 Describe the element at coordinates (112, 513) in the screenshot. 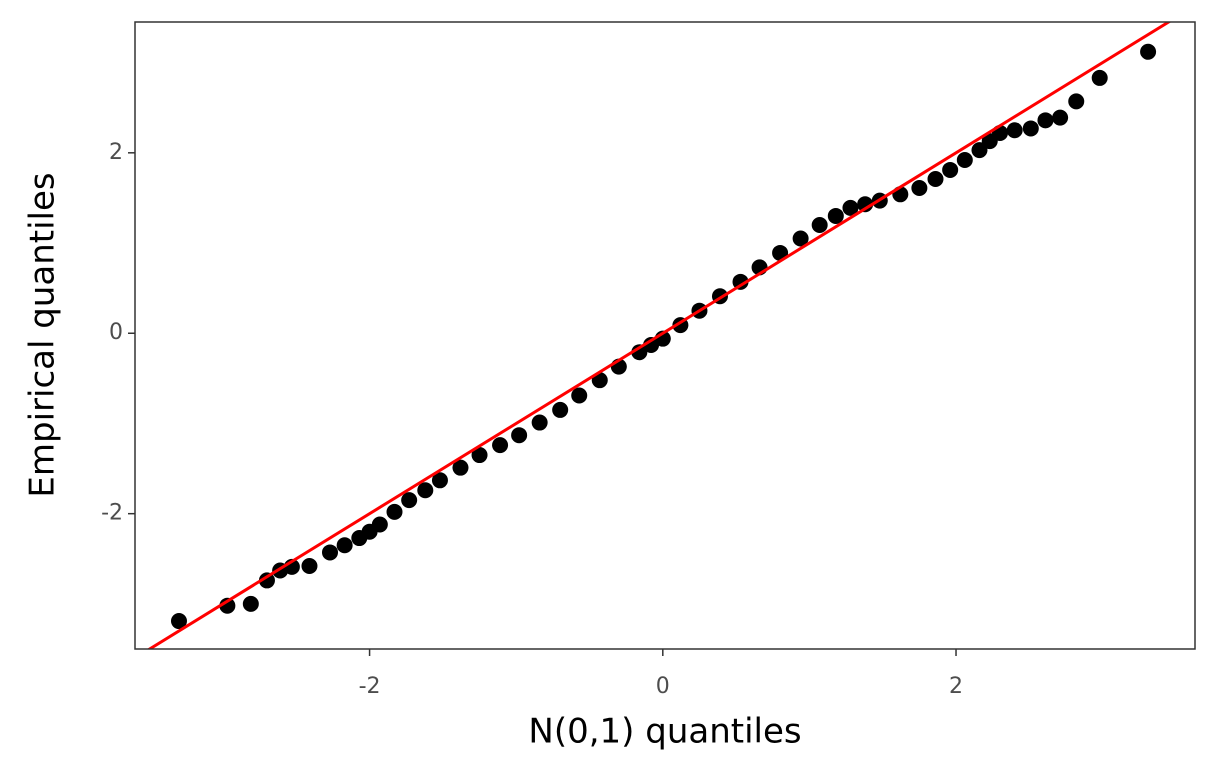

I see `y-tick-label: -2` at that location.